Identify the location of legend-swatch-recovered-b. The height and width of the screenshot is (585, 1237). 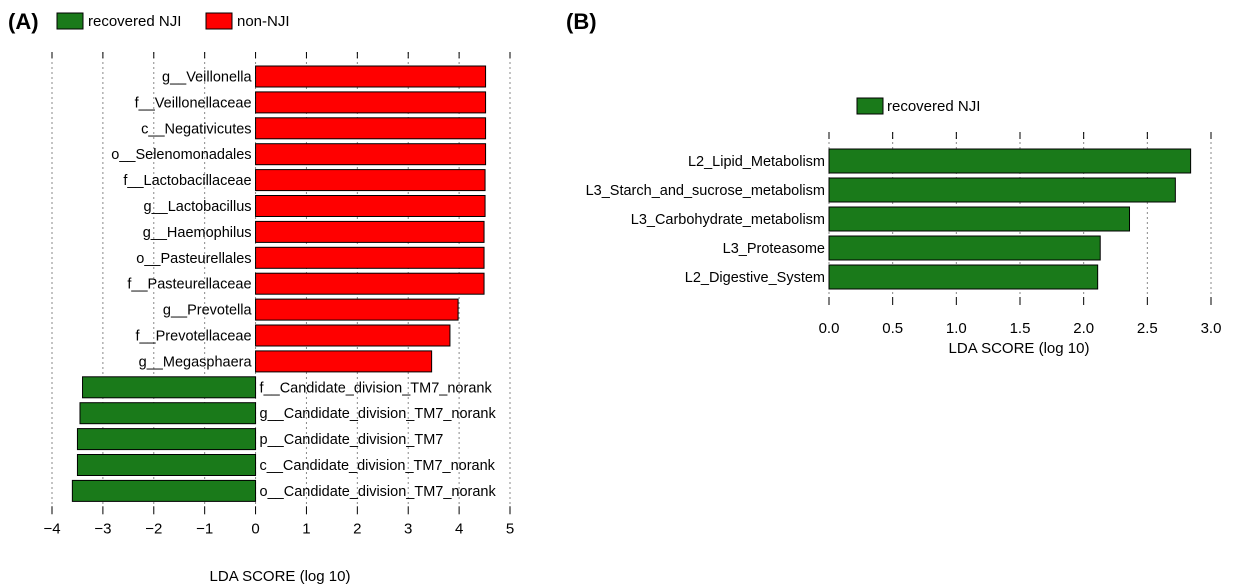
(870, 106).